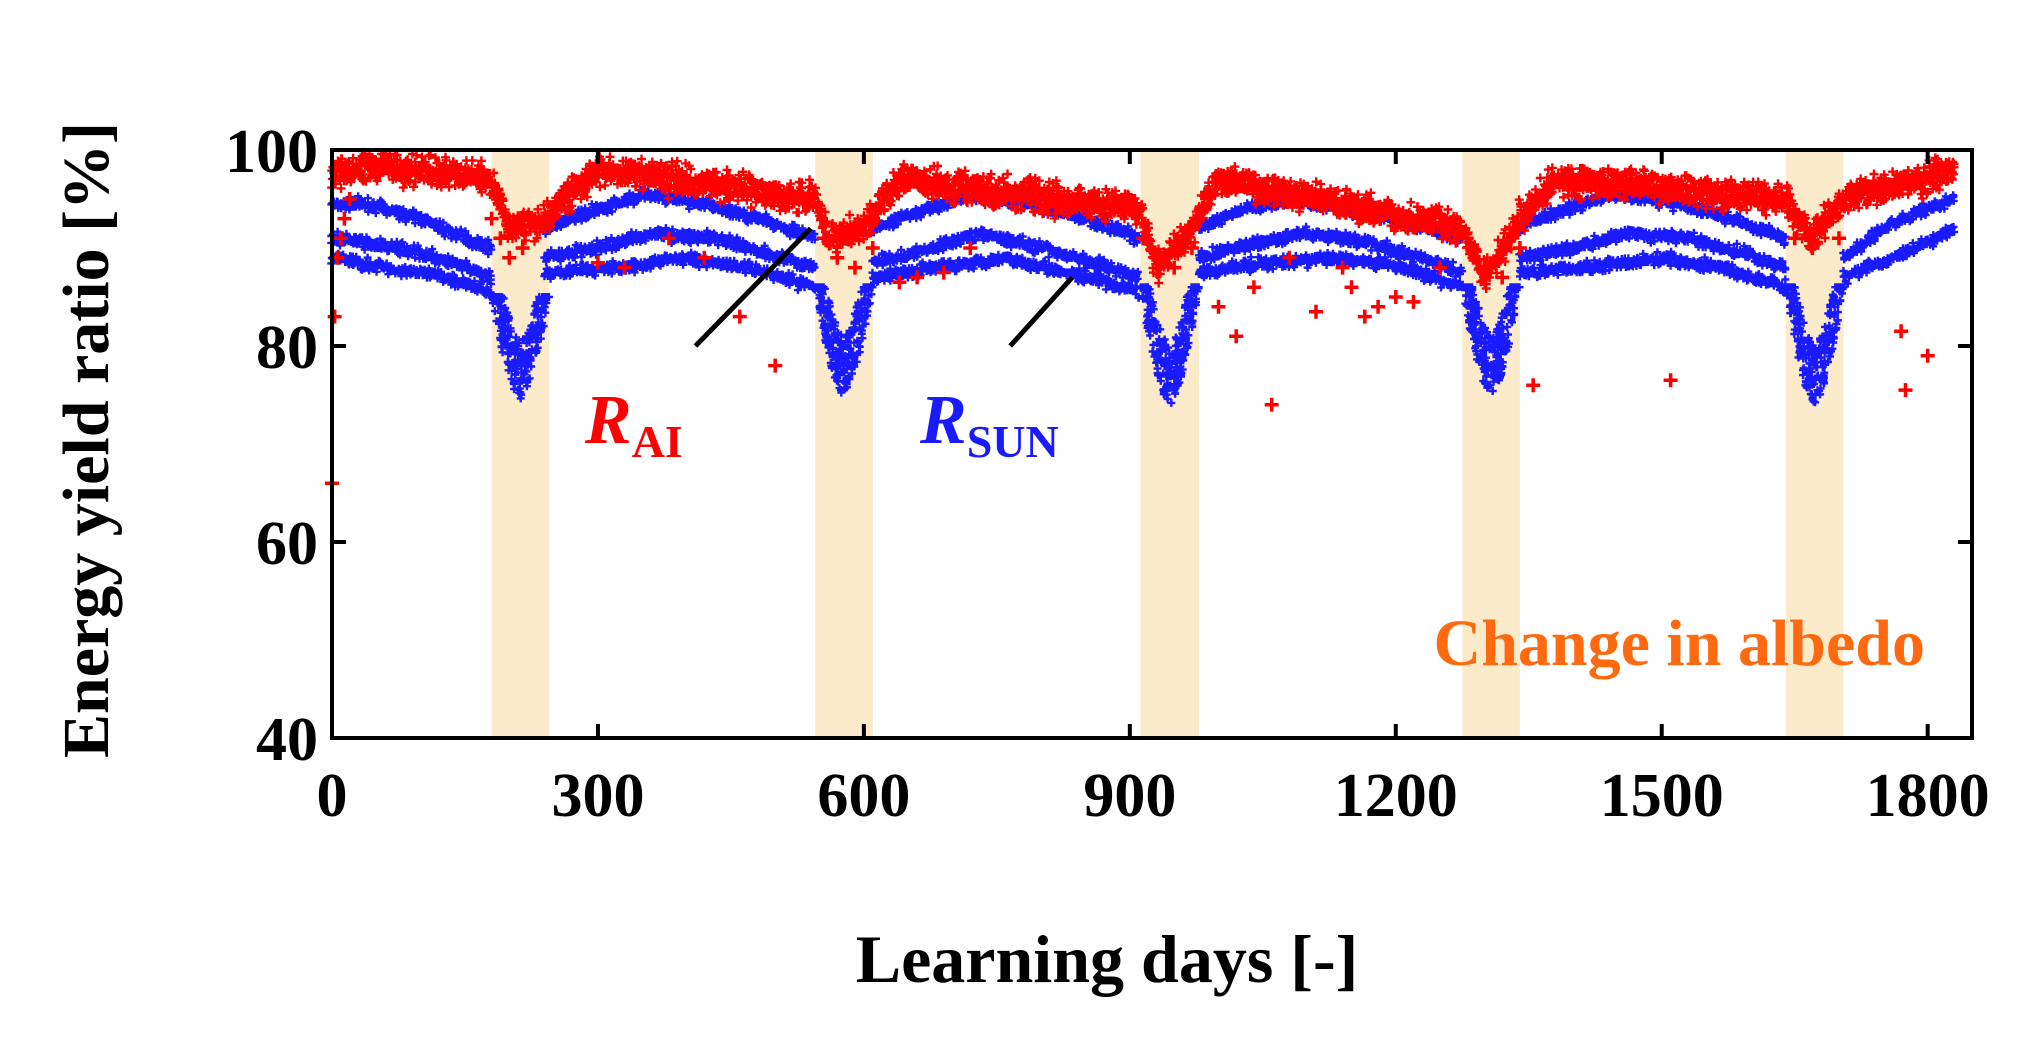 The width and height of the screenshot is (2017, 1037). Describe the element at coordinates (1129, 796) in the screenshot. I see `x-tick-label-900: 900` at that location.